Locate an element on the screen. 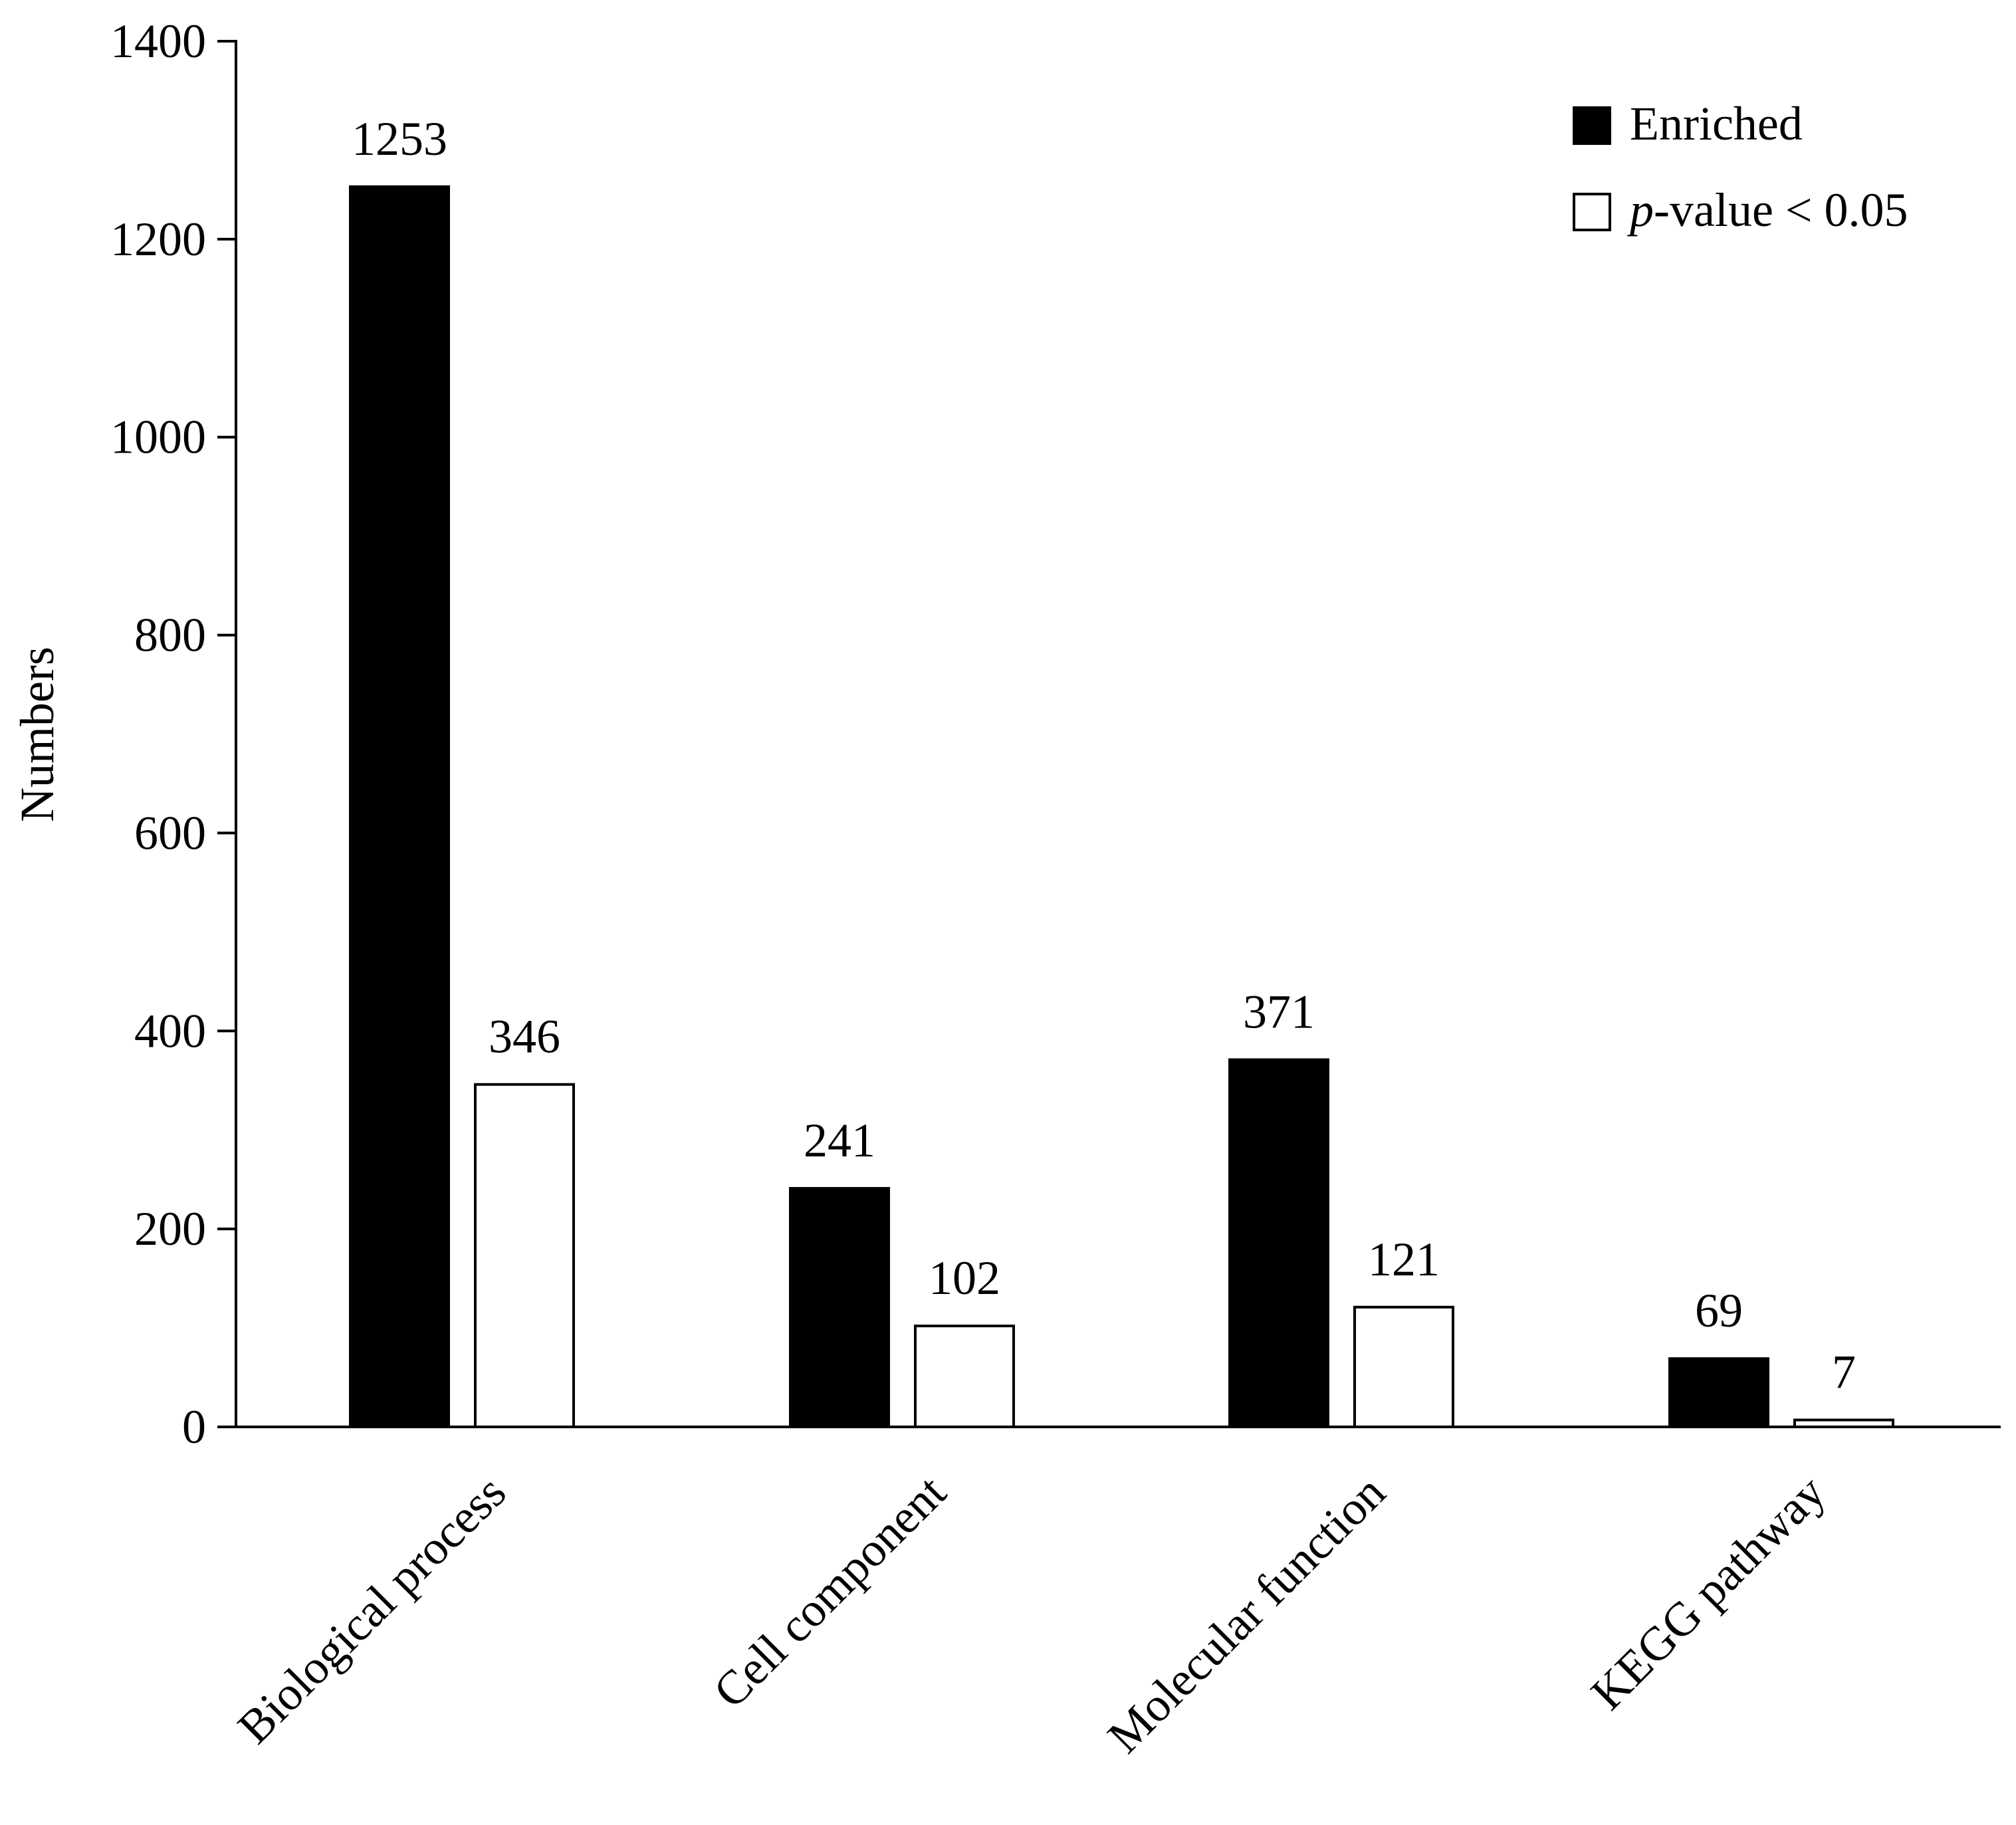 The image size is (2016, 1825). data-label: 346 is located at coordinates (524, 1036).